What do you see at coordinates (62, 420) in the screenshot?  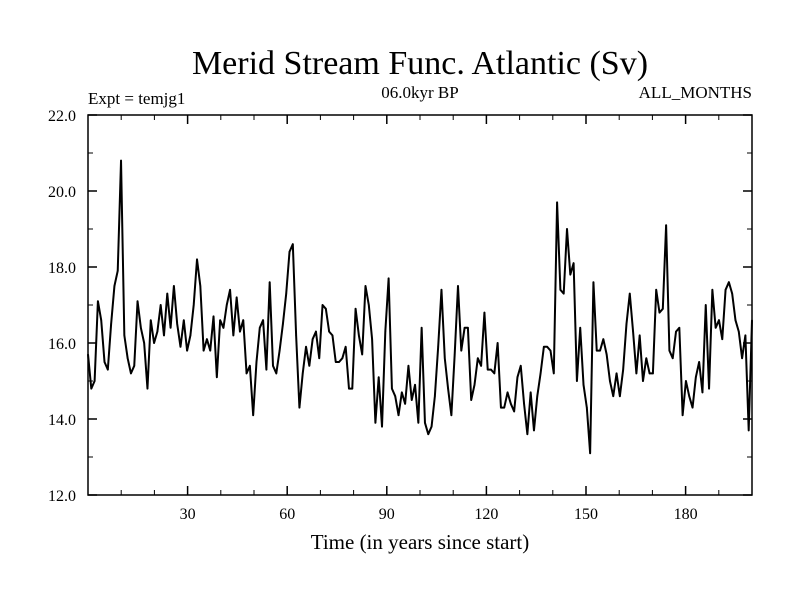 I see `y-tick-label: 14.0` at bounding box center [62, 420].